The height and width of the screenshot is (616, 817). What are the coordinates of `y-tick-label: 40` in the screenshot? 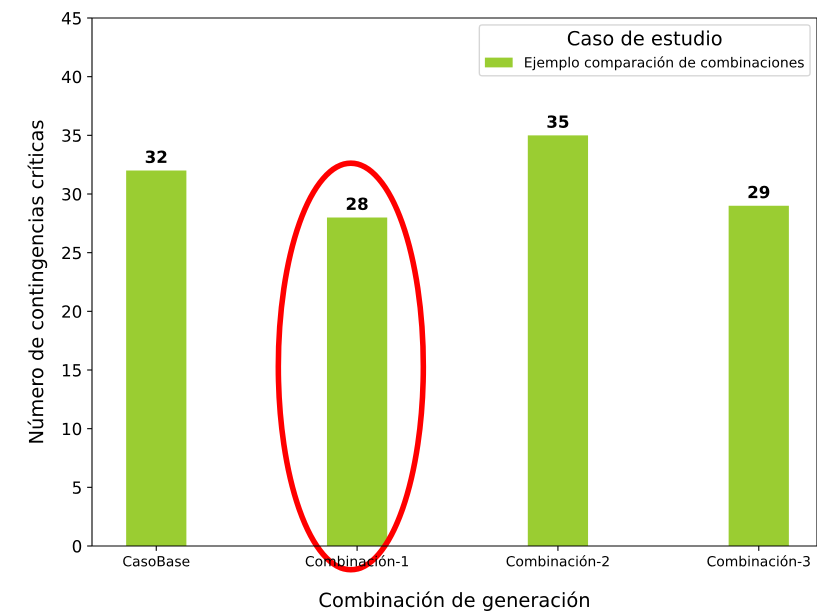 It's located at (72, 77).